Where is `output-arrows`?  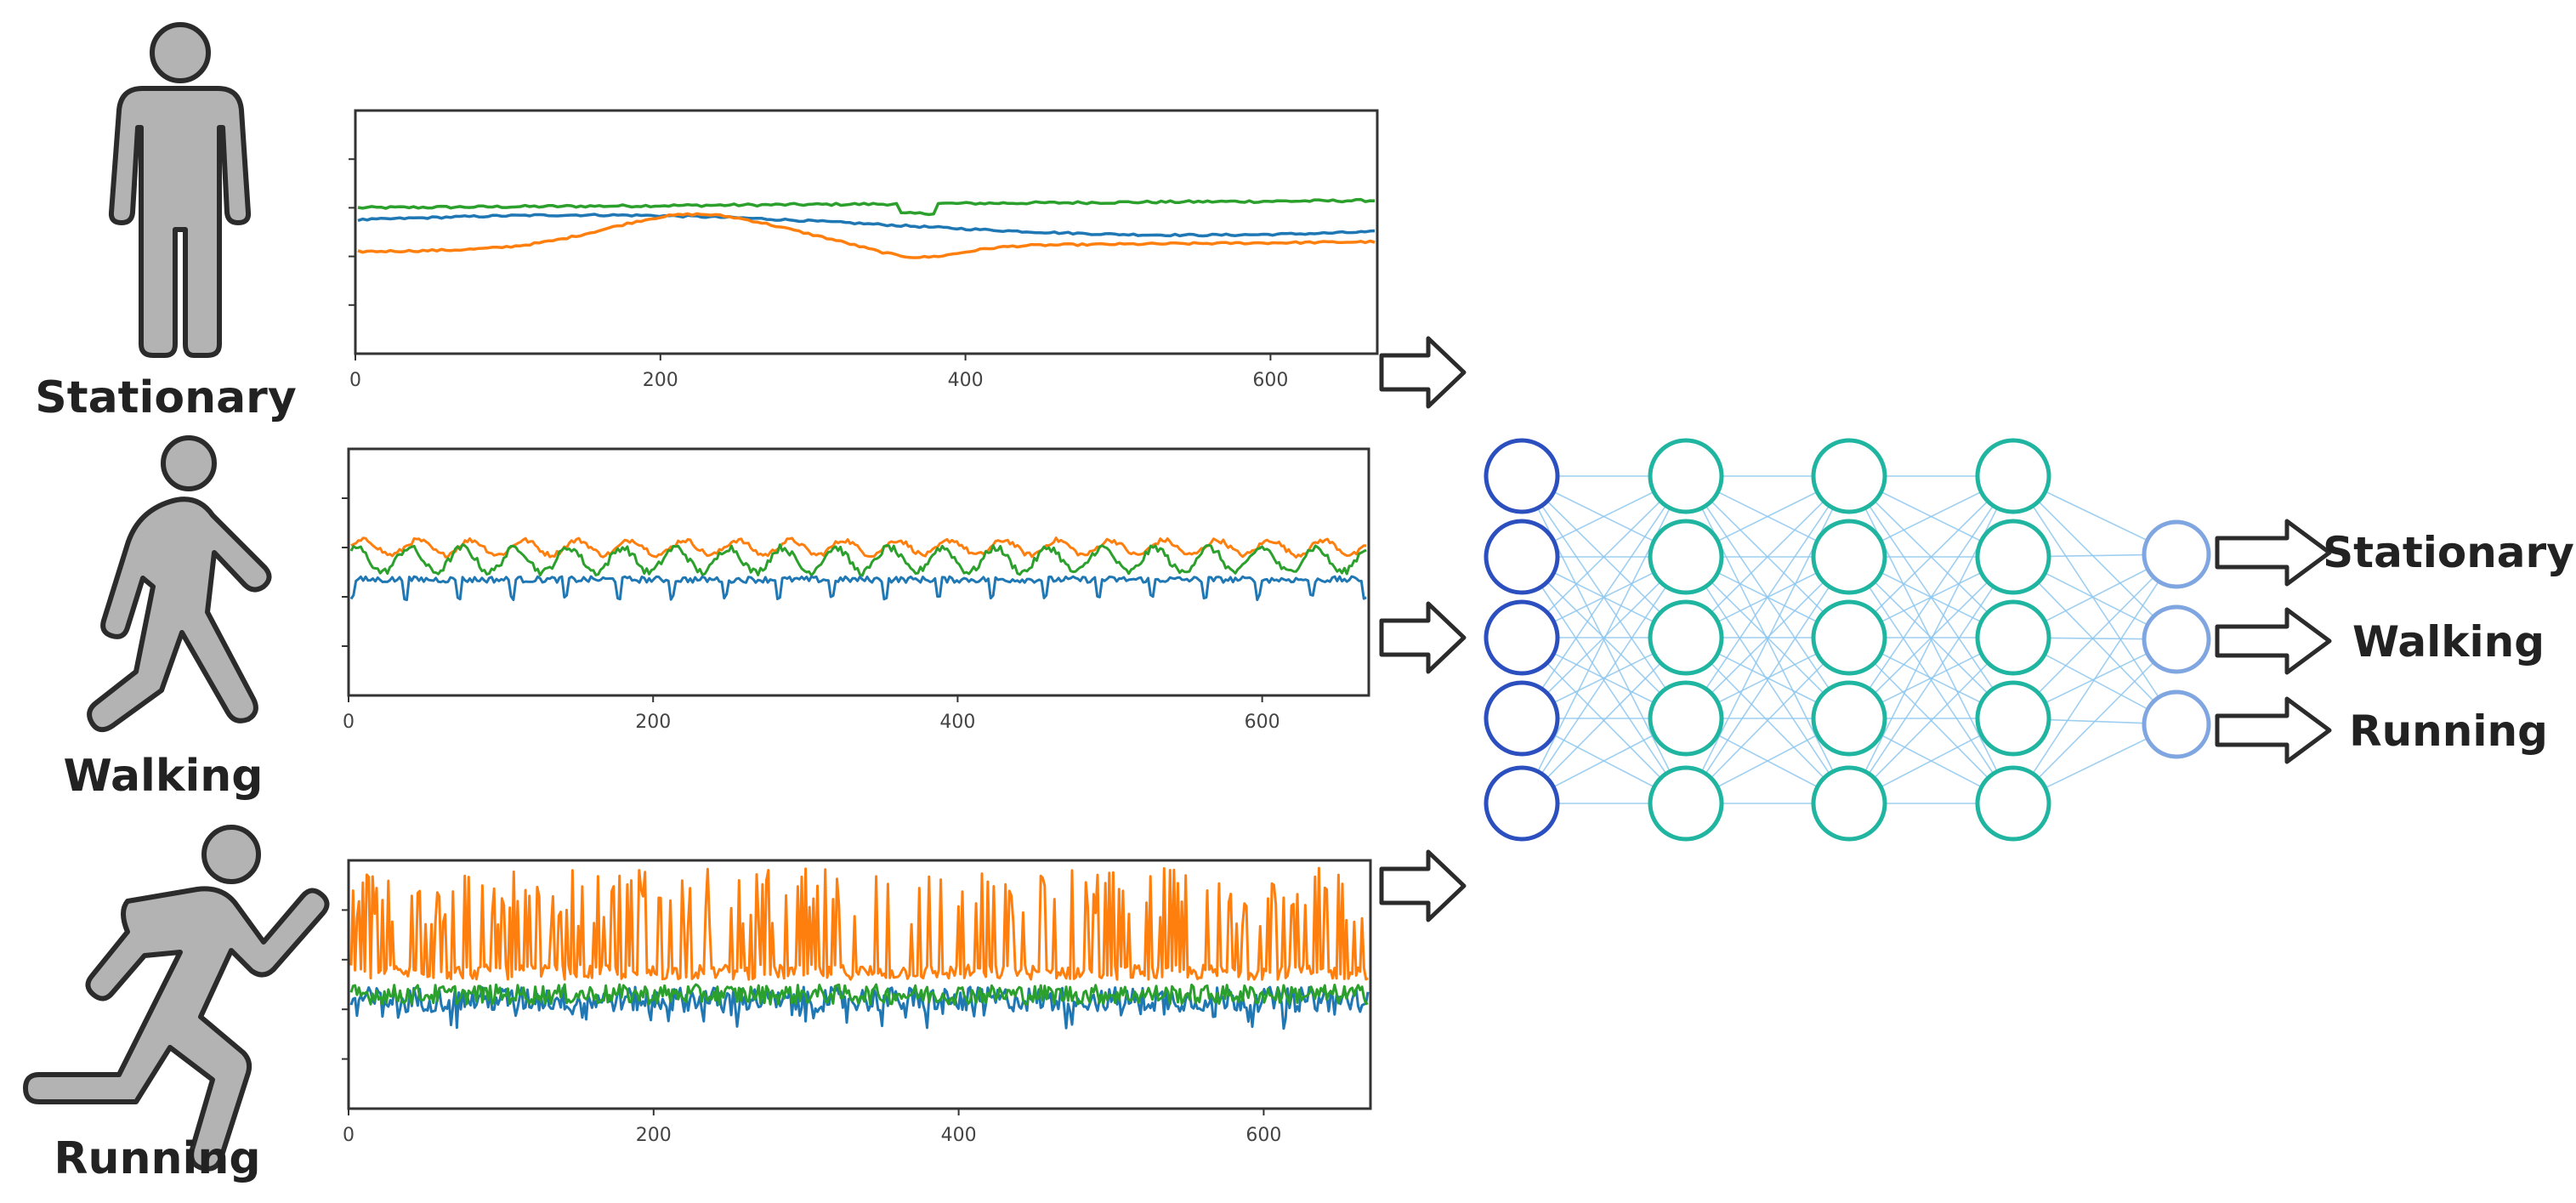 output-arrows is located at coordinates (2273, 642).